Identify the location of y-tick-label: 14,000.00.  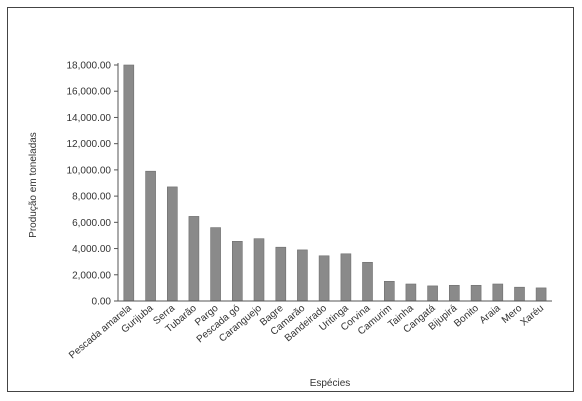
(89, 118).